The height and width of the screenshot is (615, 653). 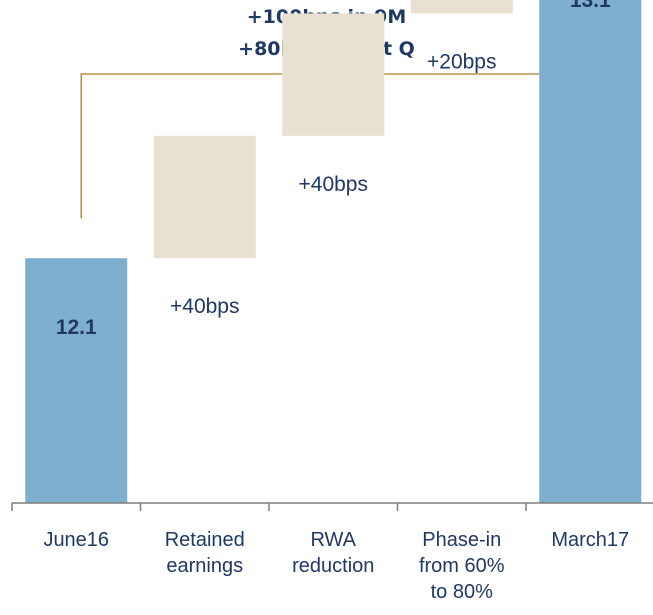 What do you see at coordinates (590, 540) in the screenshot?
I see `category-label-4-0: March17` at bounding box center [590, 540].